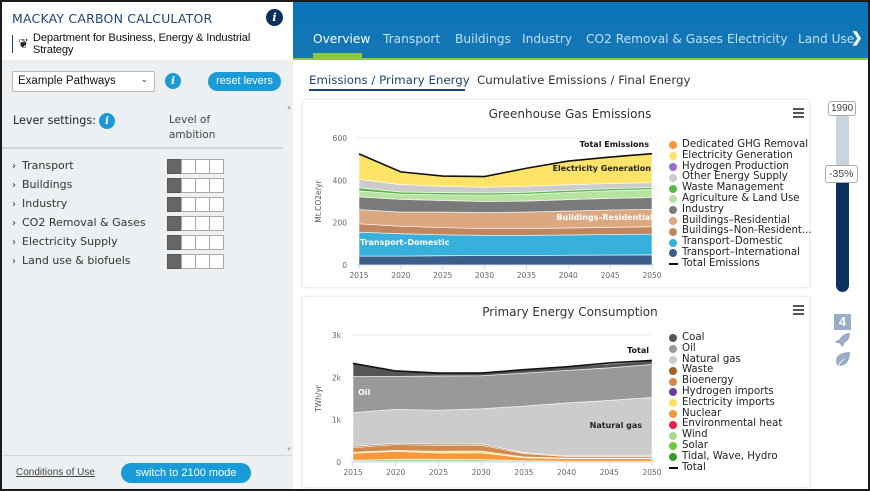  I want to click on legend-item: Electricity Generation, so click(740, 156).